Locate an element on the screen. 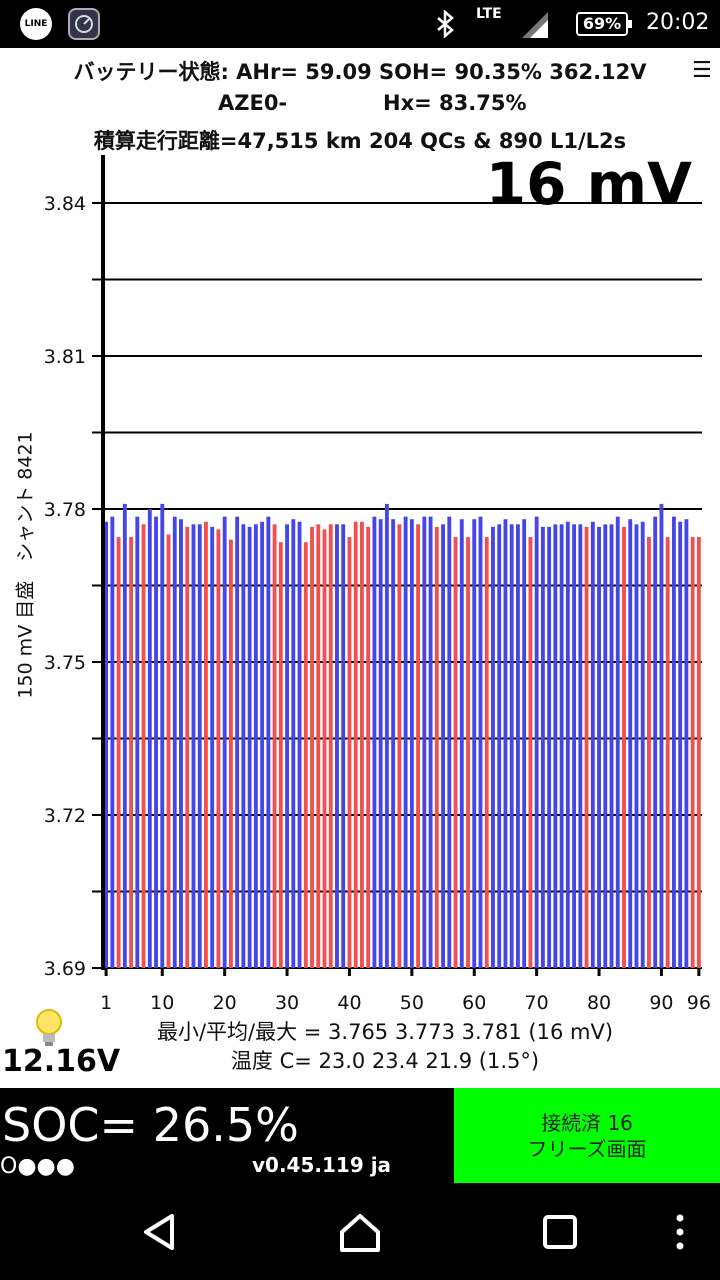  hx-value: Hx= 83.75% is located at coordinates (455, 103).